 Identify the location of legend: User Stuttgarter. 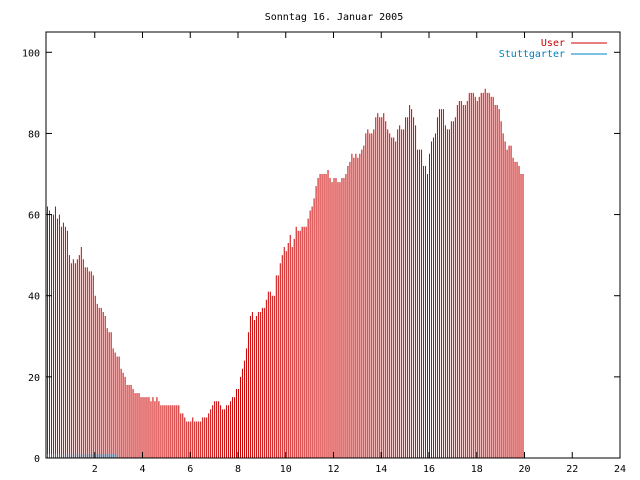
(553, 49).